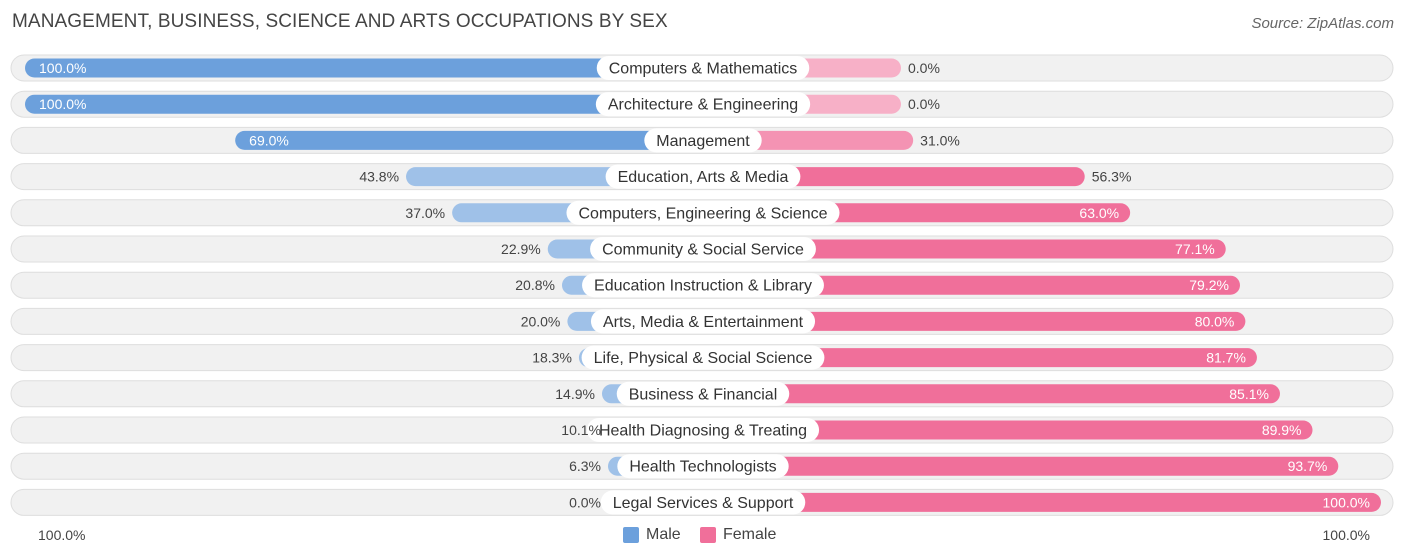  Describe the element at coordinates (708, 535) in the screenshot. I see `legend-swatch-female` at that location.